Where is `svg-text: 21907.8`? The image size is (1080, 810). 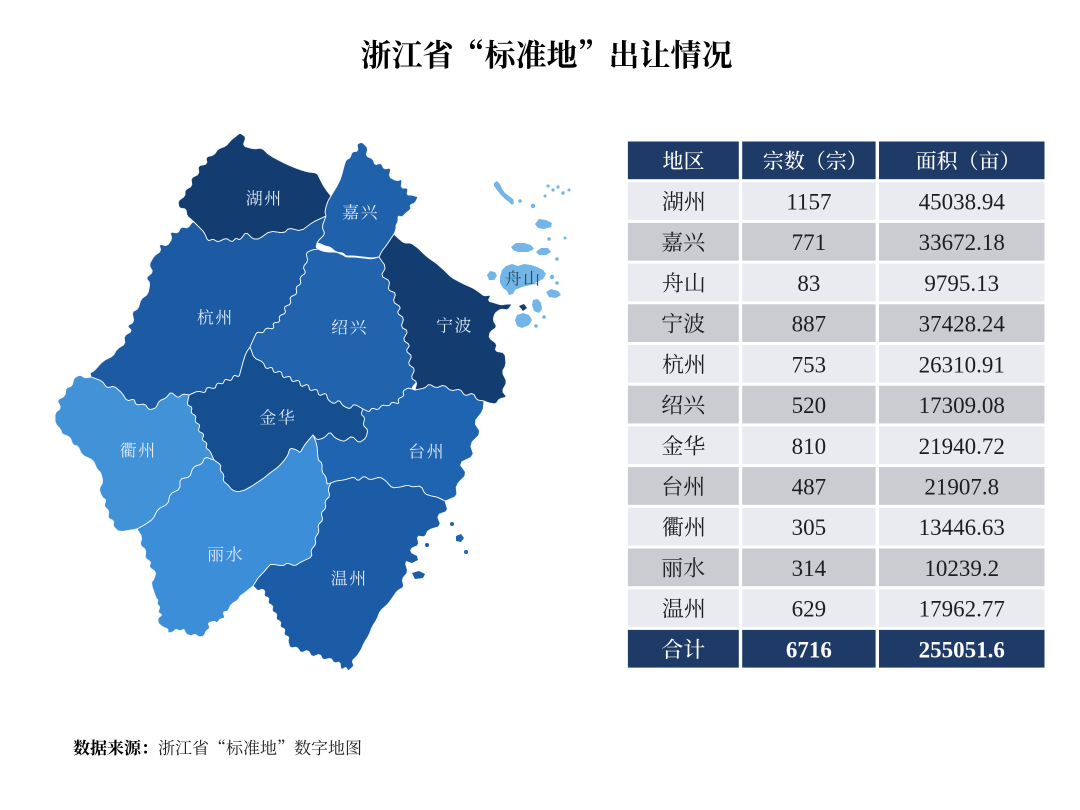 svg-text: 21907.8 is located at coordinates (961, 487).